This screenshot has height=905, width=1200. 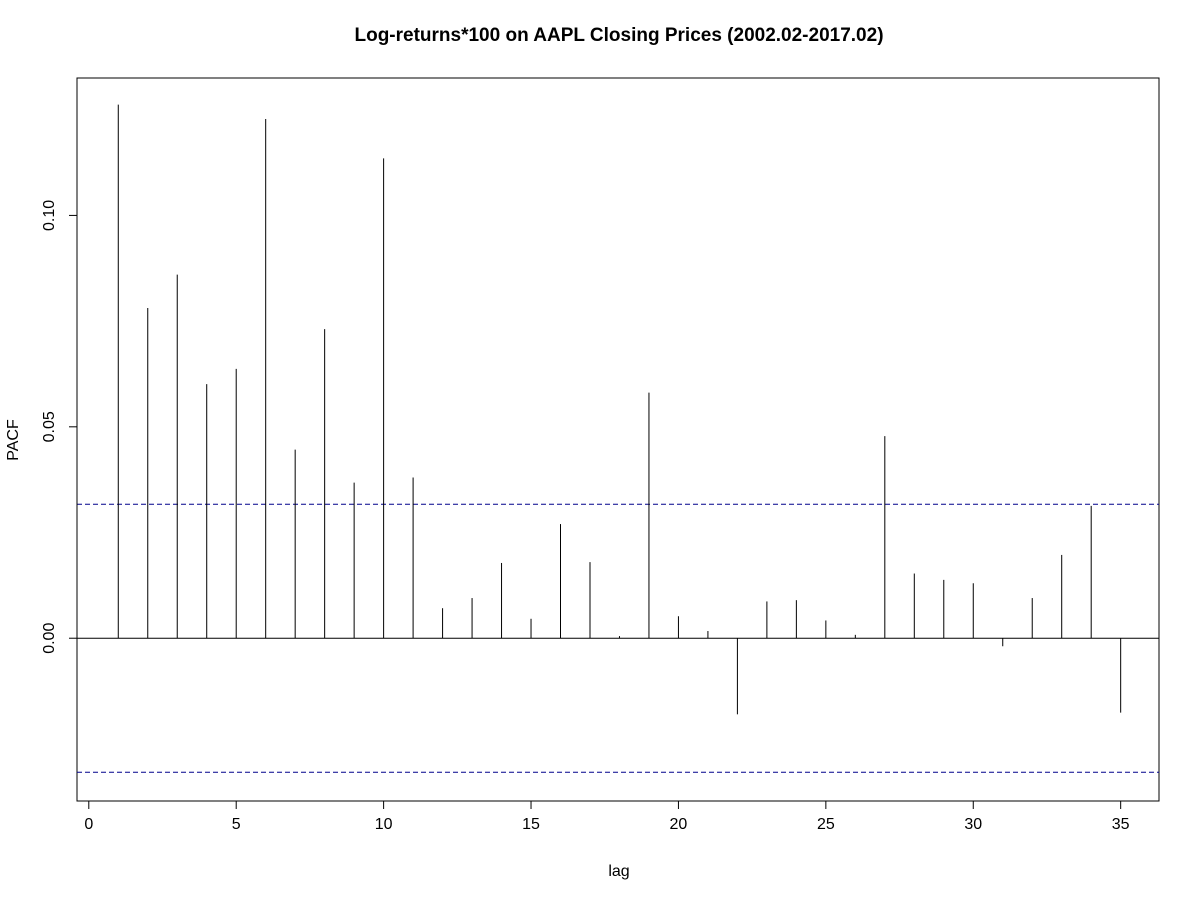 What do you see at coordinates (384, 824) in the screenshot?
I see `x-tick-label: 10` at bounding box center [384, 824].